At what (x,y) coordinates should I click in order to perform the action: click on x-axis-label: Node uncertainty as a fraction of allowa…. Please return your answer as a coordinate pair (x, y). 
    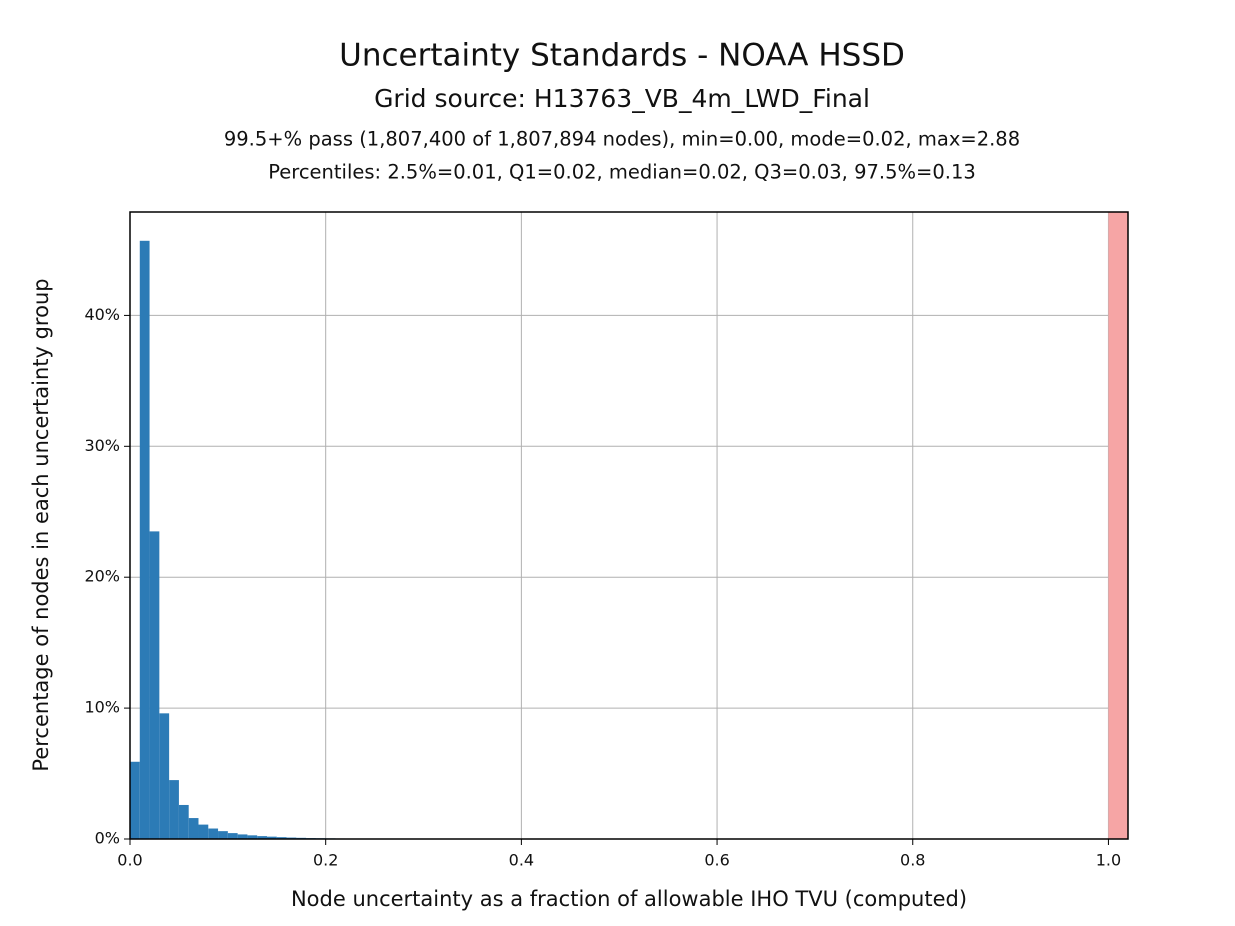
    Looking at the image, I should click on (629, 899).